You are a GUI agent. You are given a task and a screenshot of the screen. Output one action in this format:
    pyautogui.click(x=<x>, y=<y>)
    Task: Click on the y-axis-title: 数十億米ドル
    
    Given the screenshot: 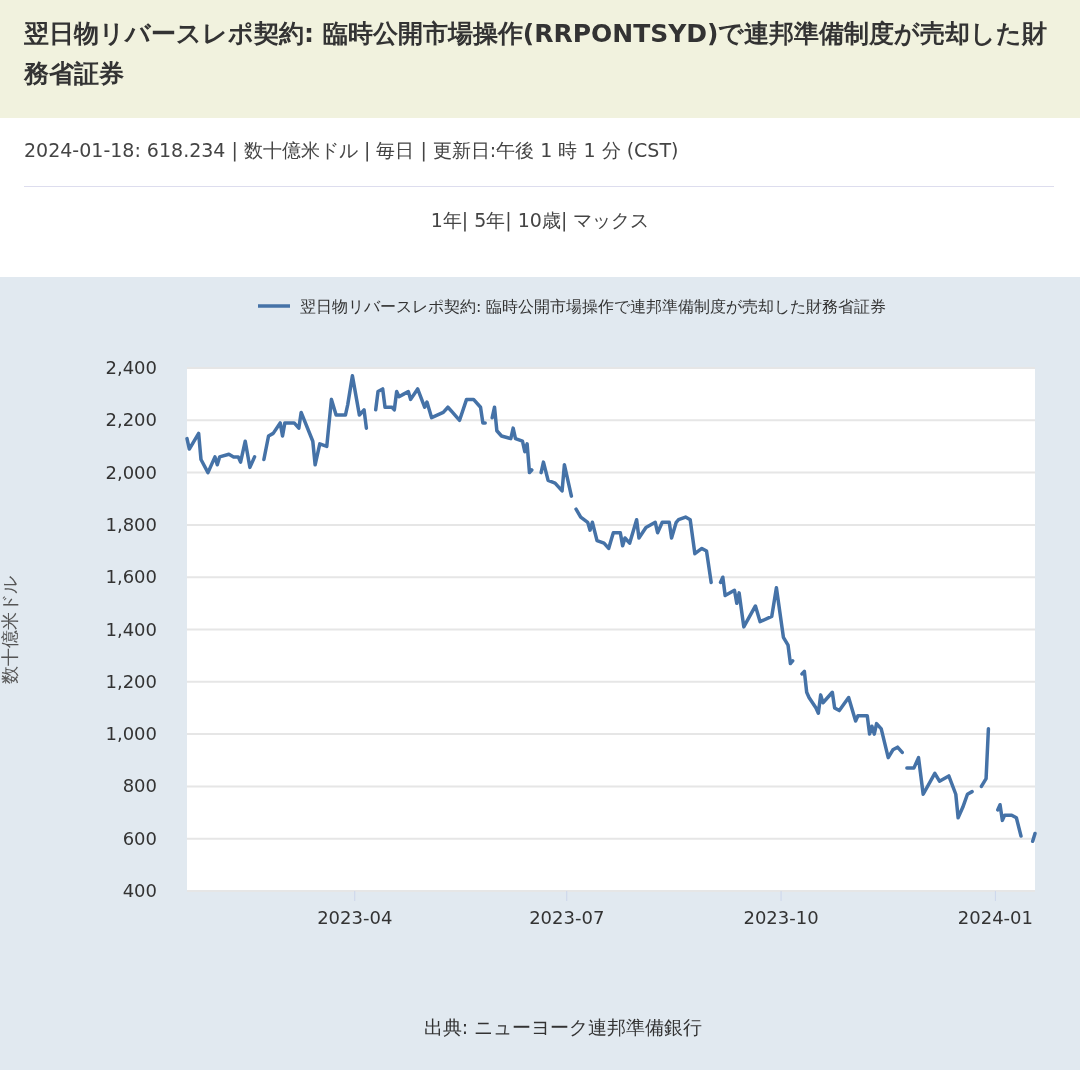 What is the action you would take?
    pyautogui.click(x=10, y=629)
    